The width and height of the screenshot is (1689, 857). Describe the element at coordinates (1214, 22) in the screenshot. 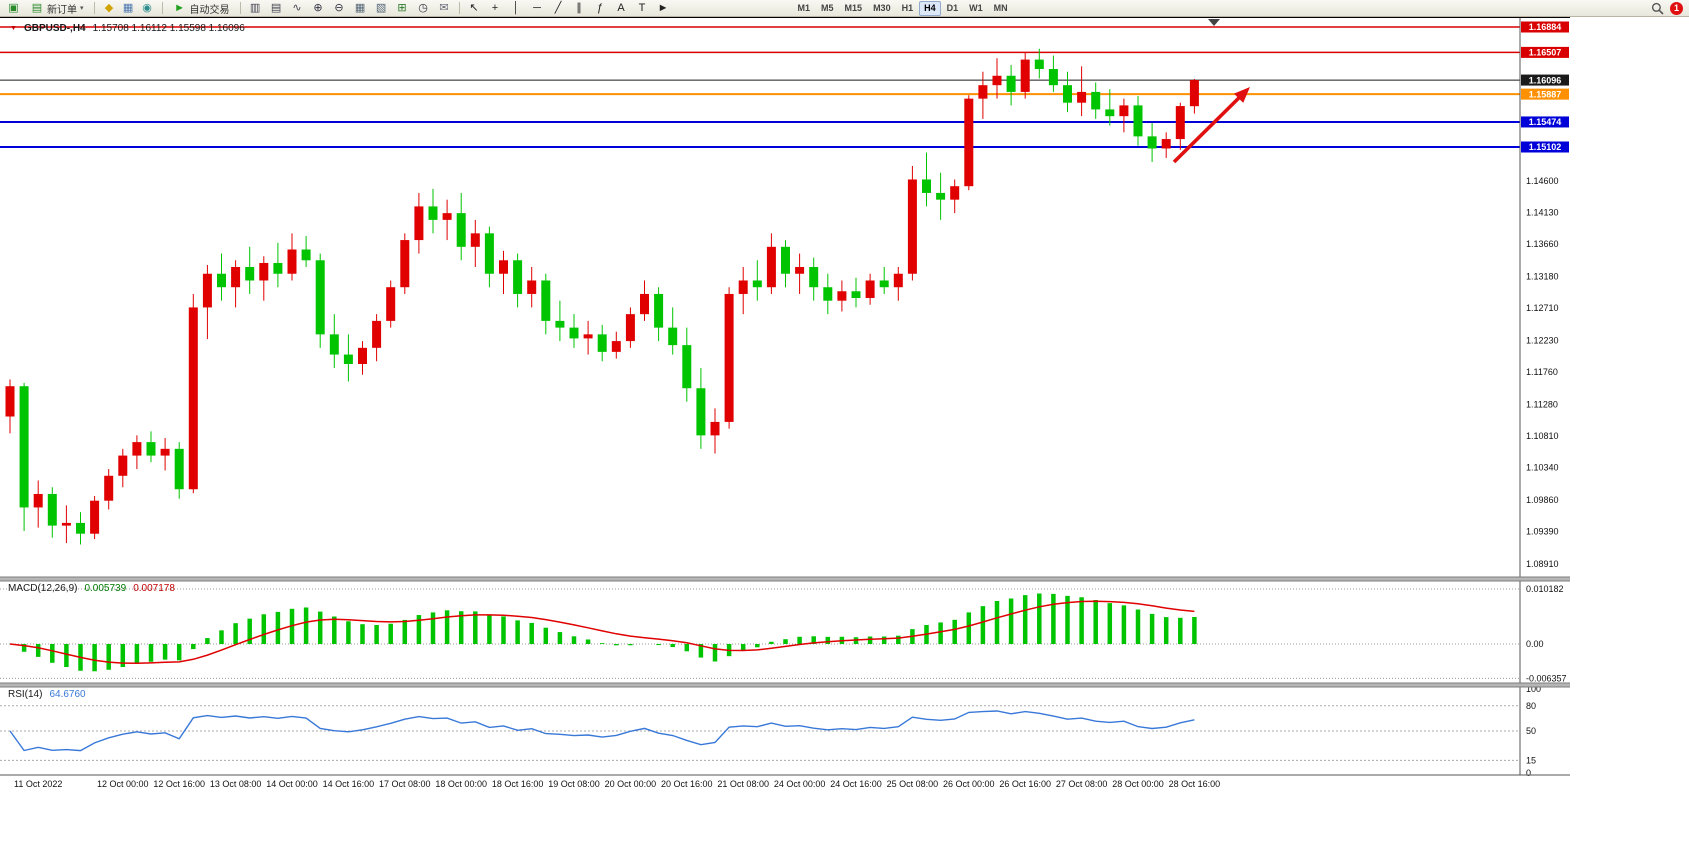

I see `chart-shift-marker` at that location.